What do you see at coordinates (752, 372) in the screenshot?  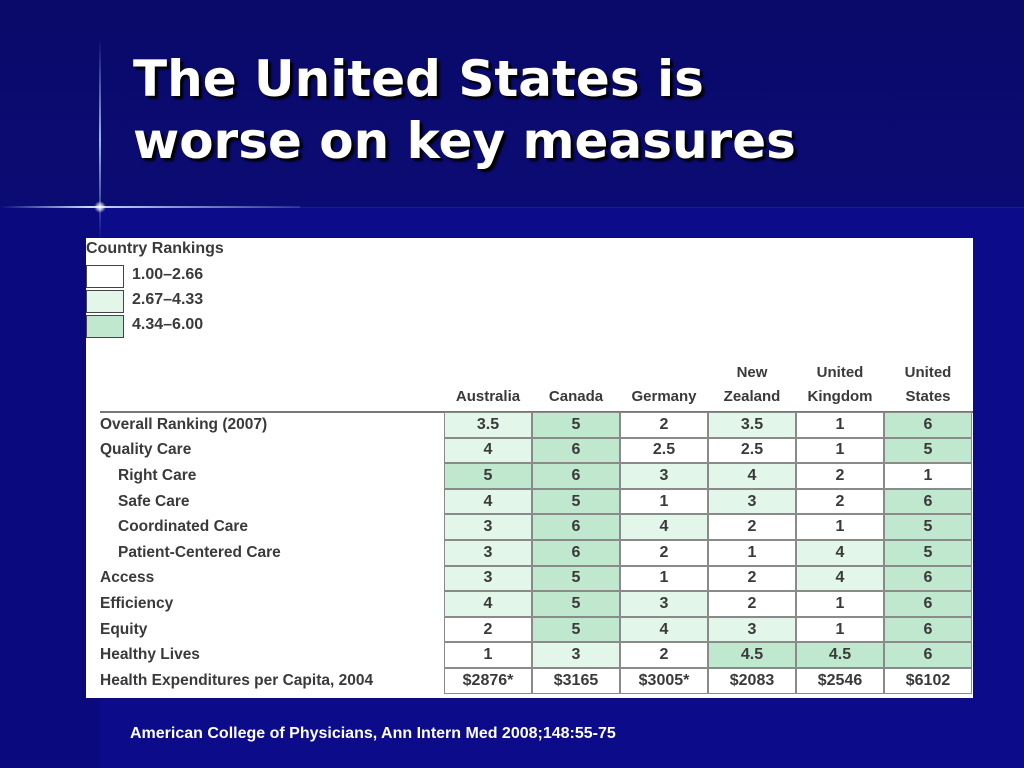 I see `column-header-line: New` at bounding box center [752, 372].